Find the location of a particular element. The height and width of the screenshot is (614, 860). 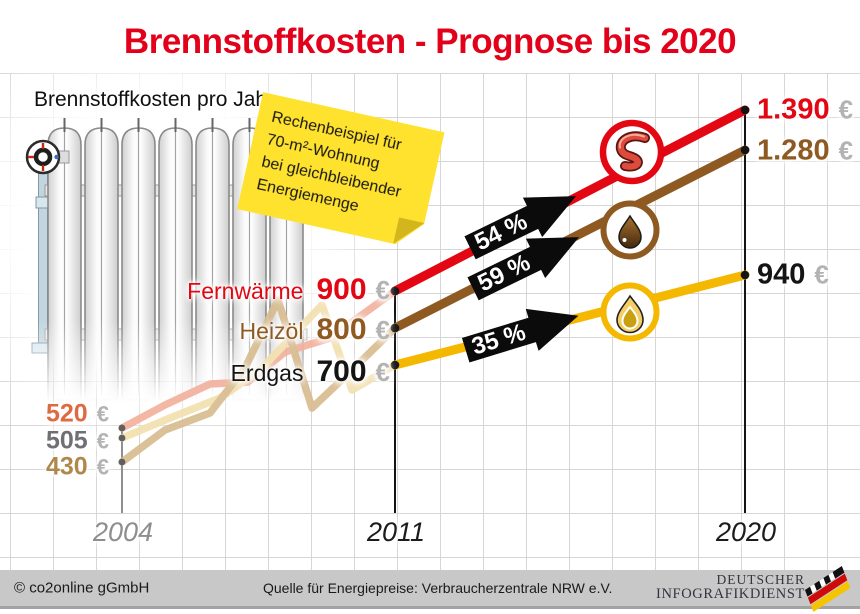

german-flag-swoosh-icon is located at coordinates (827, 588).